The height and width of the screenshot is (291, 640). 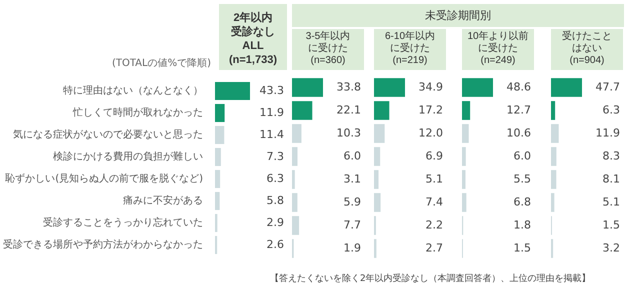 I want to click on data-label: 6.9, so click(x=434, y=155).